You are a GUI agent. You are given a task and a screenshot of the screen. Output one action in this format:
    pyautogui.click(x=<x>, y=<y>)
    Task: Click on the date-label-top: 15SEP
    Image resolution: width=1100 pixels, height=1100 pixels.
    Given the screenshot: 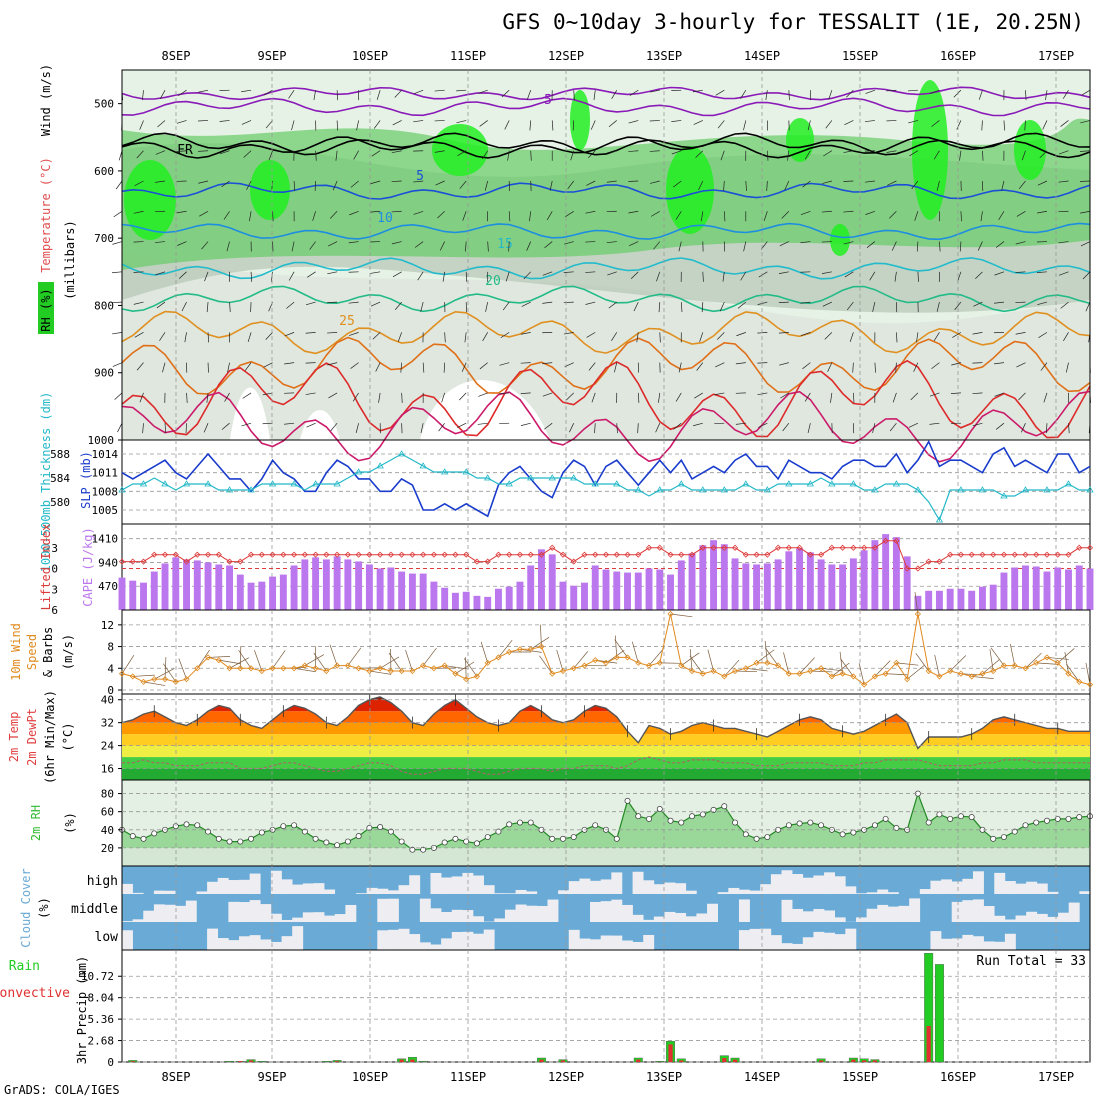 What is the action you would take?
    pyautogui.click(x=860, y=56)
    